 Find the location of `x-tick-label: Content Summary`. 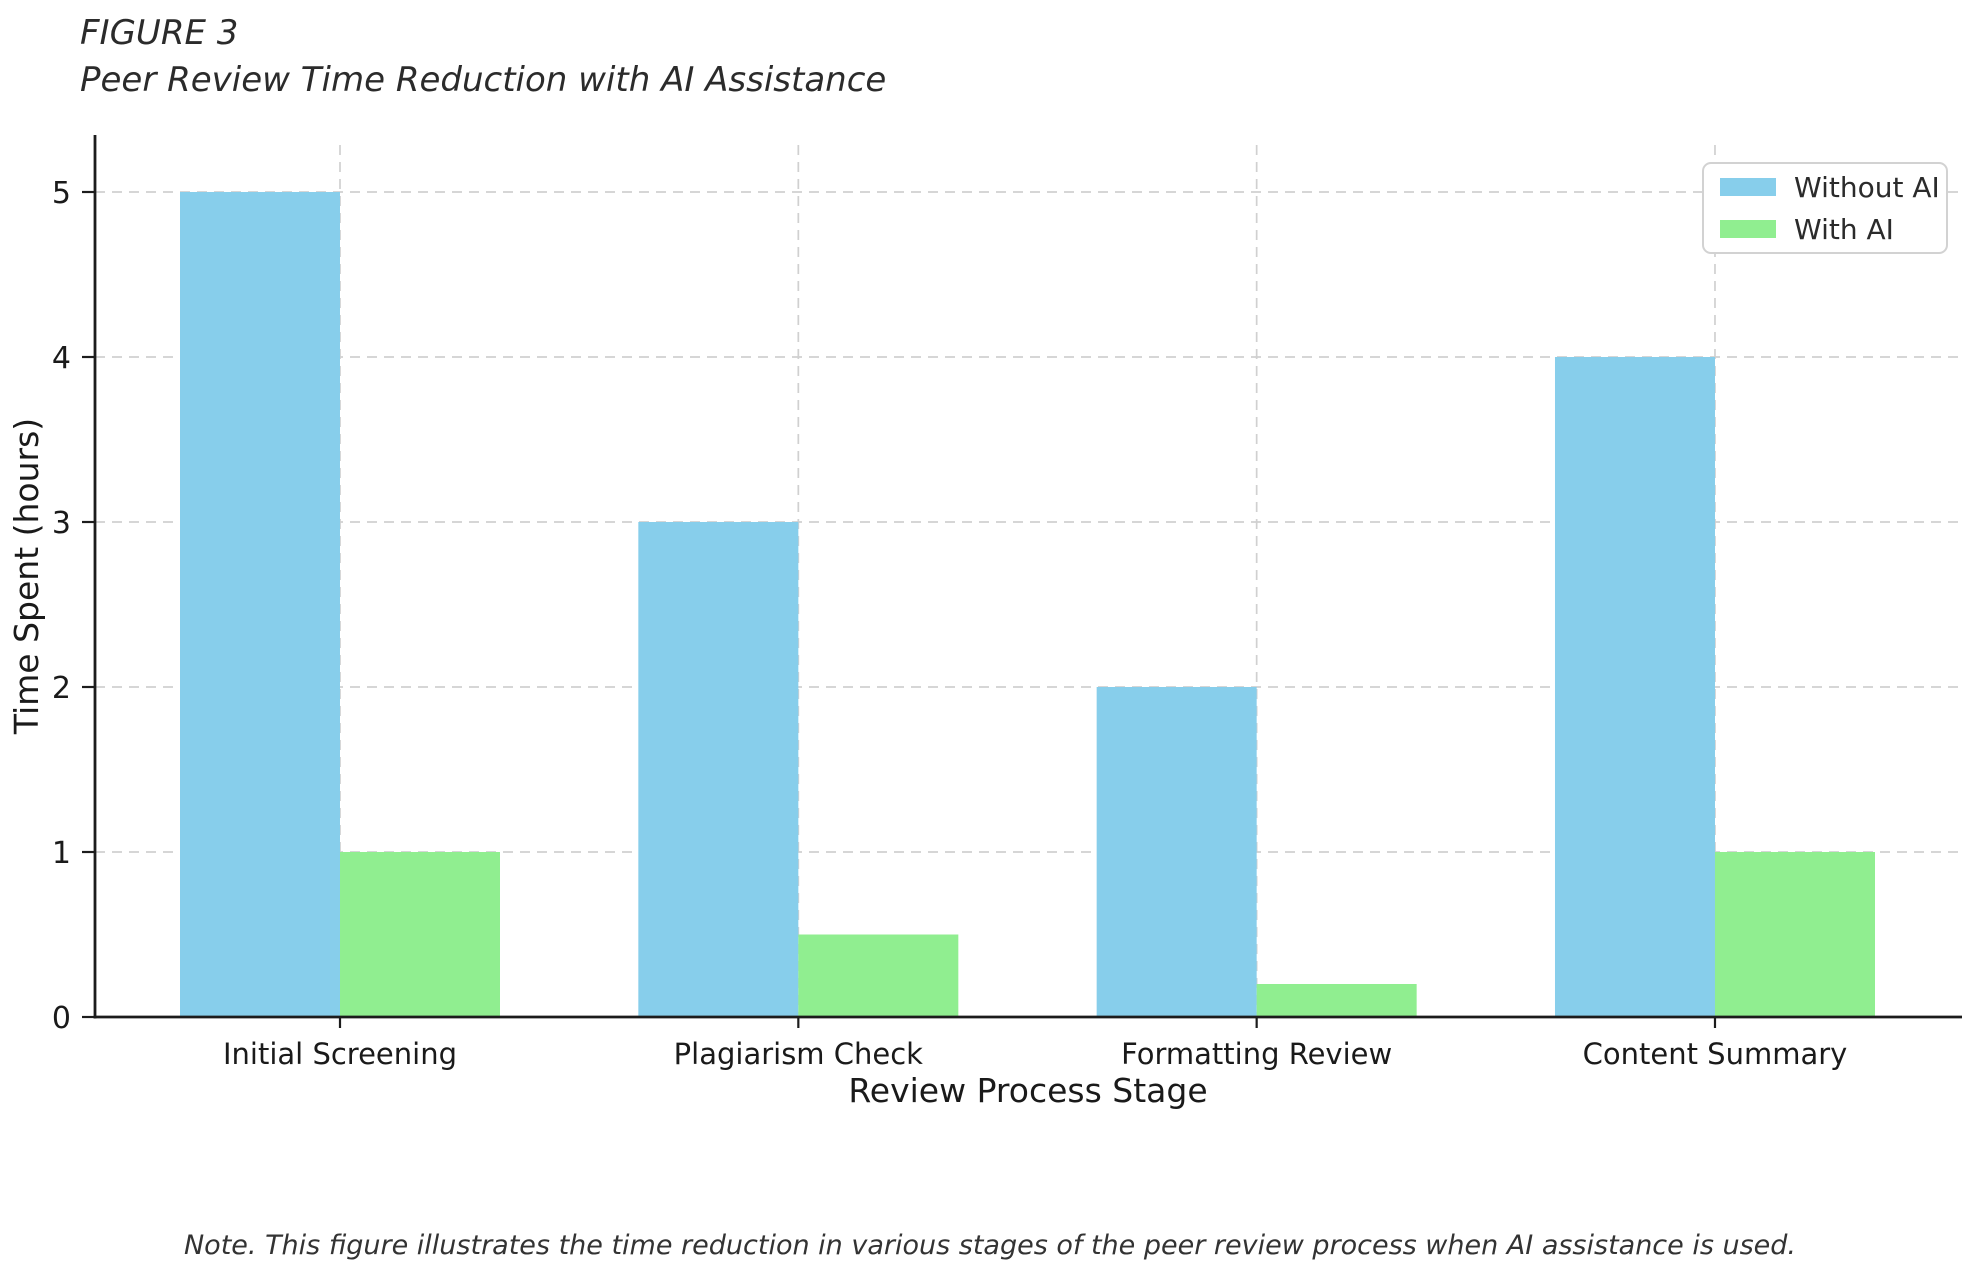

x-tick-label: Content Summary is located at coordinates (1715, 1054).